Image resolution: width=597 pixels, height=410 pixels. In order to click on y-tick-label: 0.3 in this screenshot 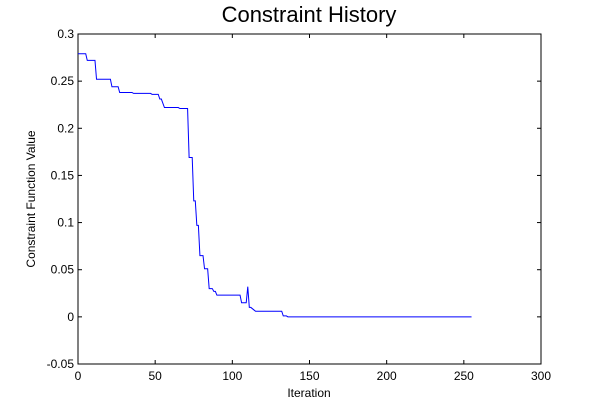, I will do `click(65, 34)`.